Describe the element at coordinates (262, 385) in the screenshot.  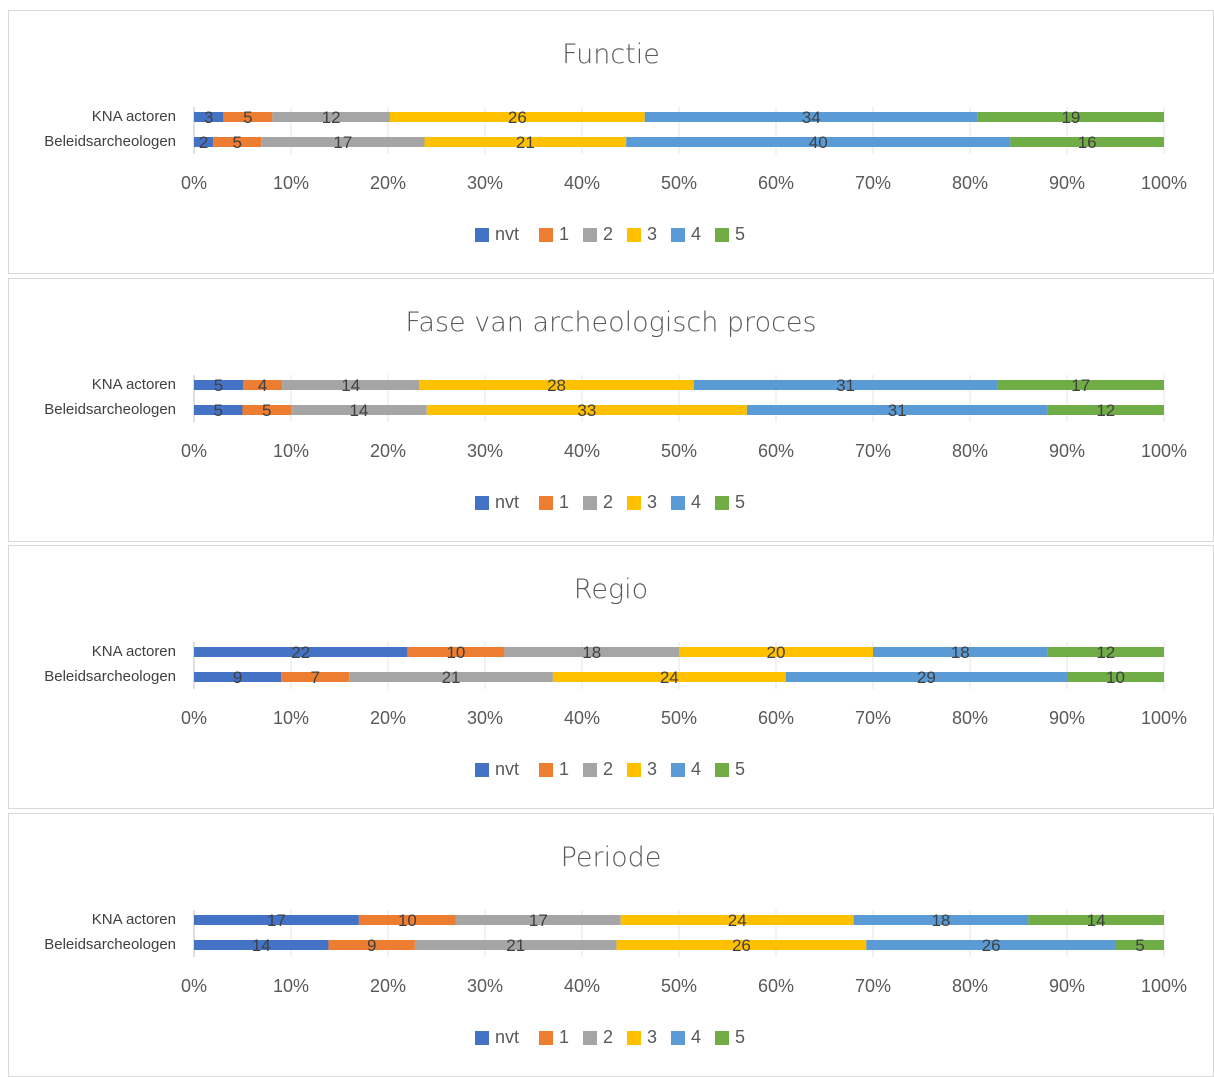
I see `data-label: 4` at that location.